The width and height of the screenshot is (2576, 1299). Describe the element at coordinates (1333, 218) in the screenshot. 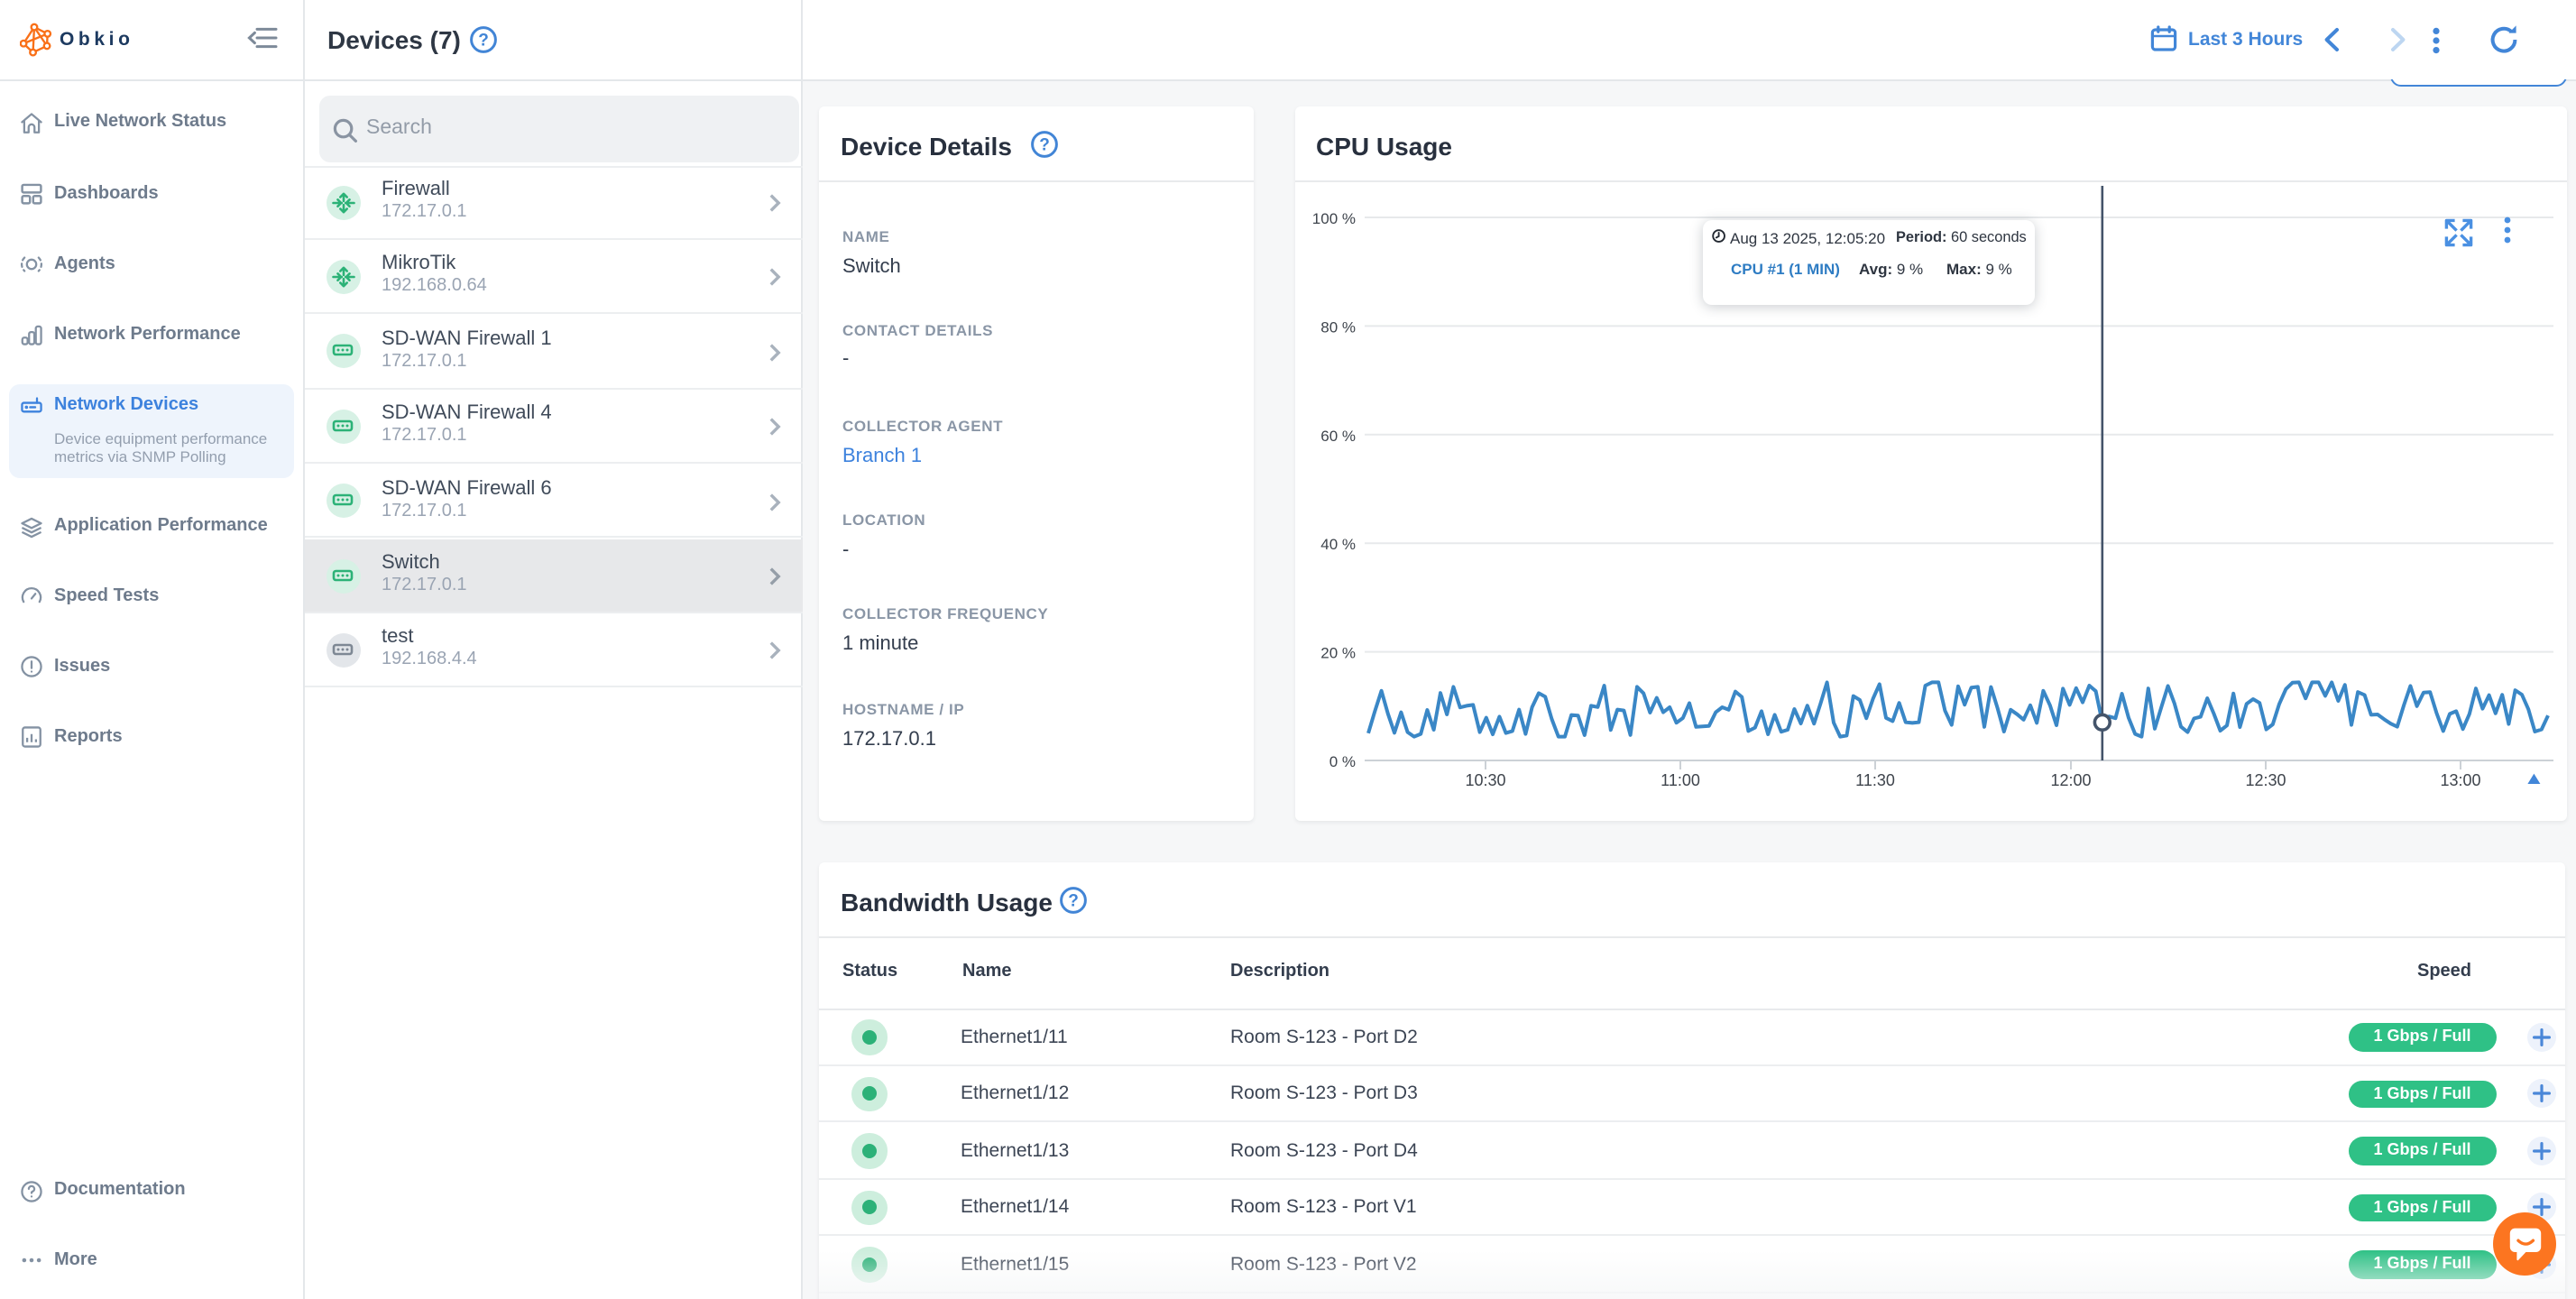

I see `svg-text: 100 %` at that location.